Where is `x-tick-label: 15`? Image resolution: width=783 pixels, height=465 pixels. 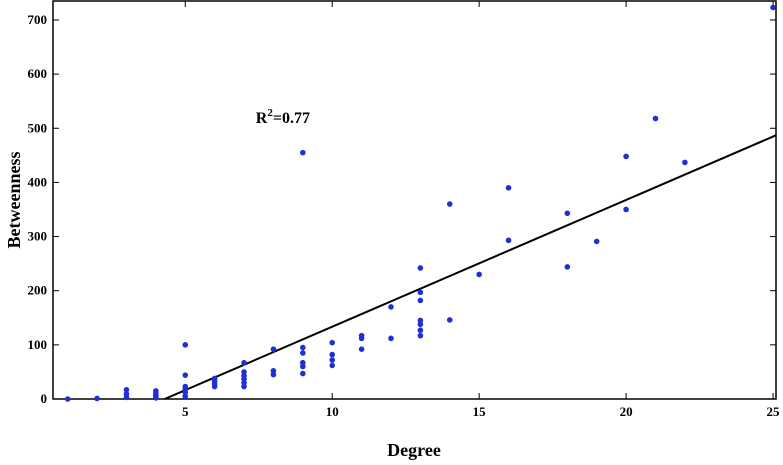 x-tick-label: 15 is located at coordinates (480, 411).